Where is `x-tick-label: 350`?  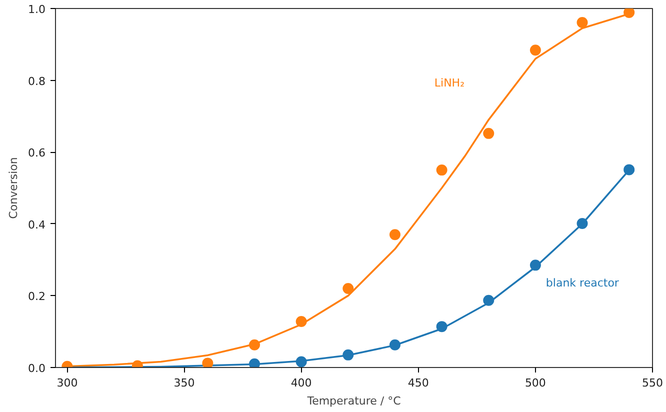
x-tick-label: 350 is located at coordinates (184, 383).